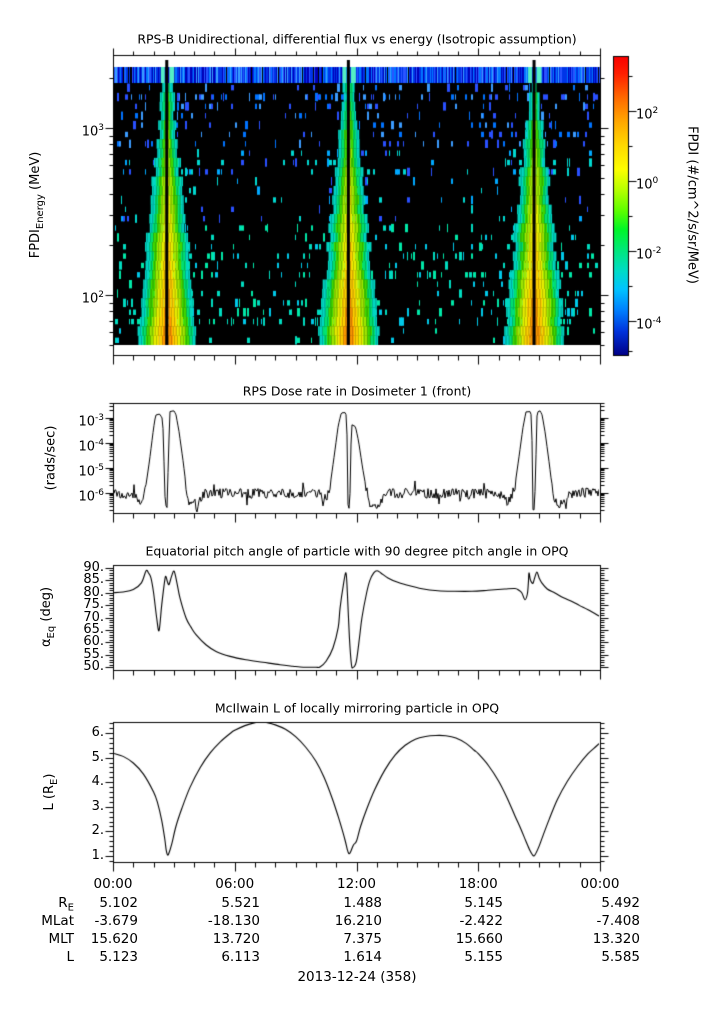 This screenshot has width=725, height=1019. I want to click on table-row-label: MLat, so click(57, 921).